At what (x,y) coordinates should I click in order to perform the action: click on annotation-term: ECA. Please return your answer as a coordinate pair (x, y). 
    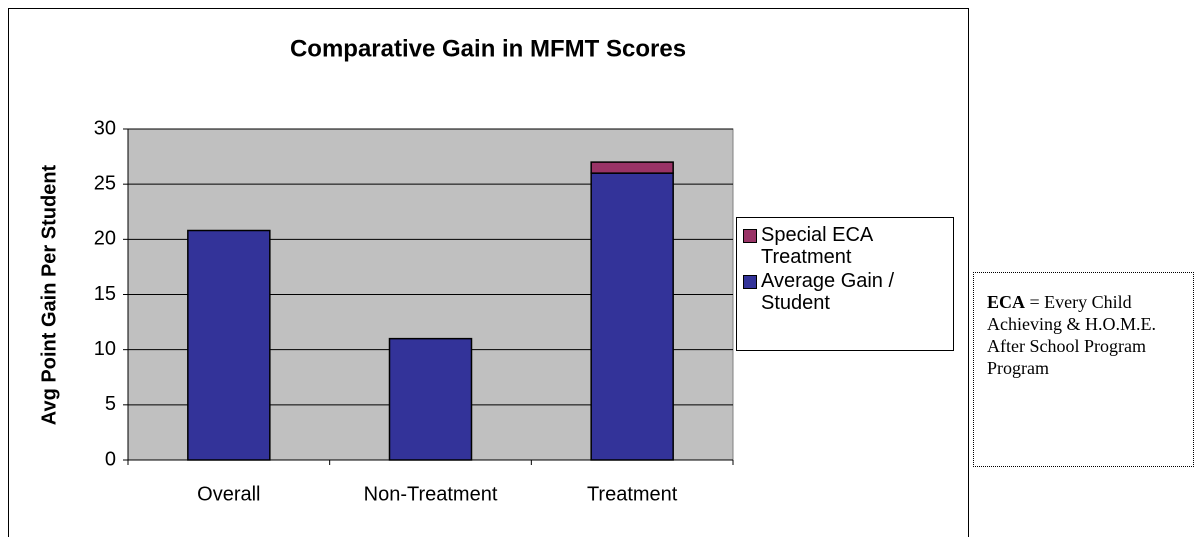
    Looking at the image, I should click on (1006, 302).